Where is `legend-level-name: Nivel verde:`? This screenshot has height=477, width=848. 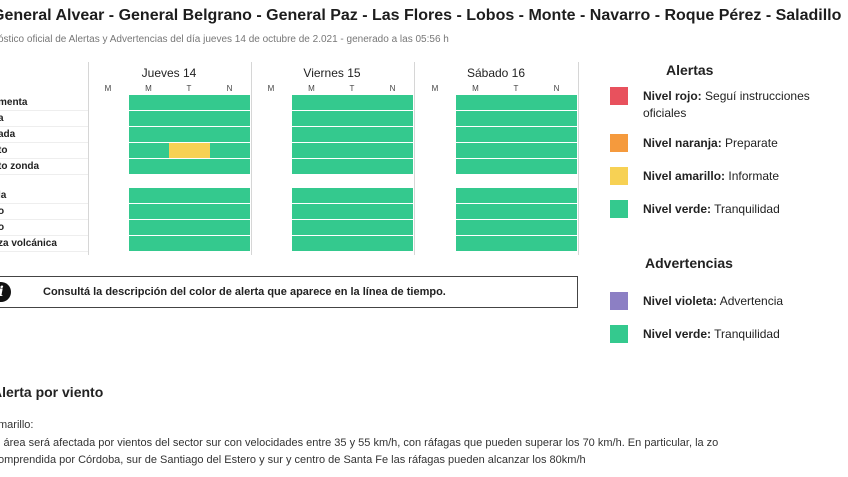
legend-level-name: Nivel verde: is located at coordinates (677, 334).